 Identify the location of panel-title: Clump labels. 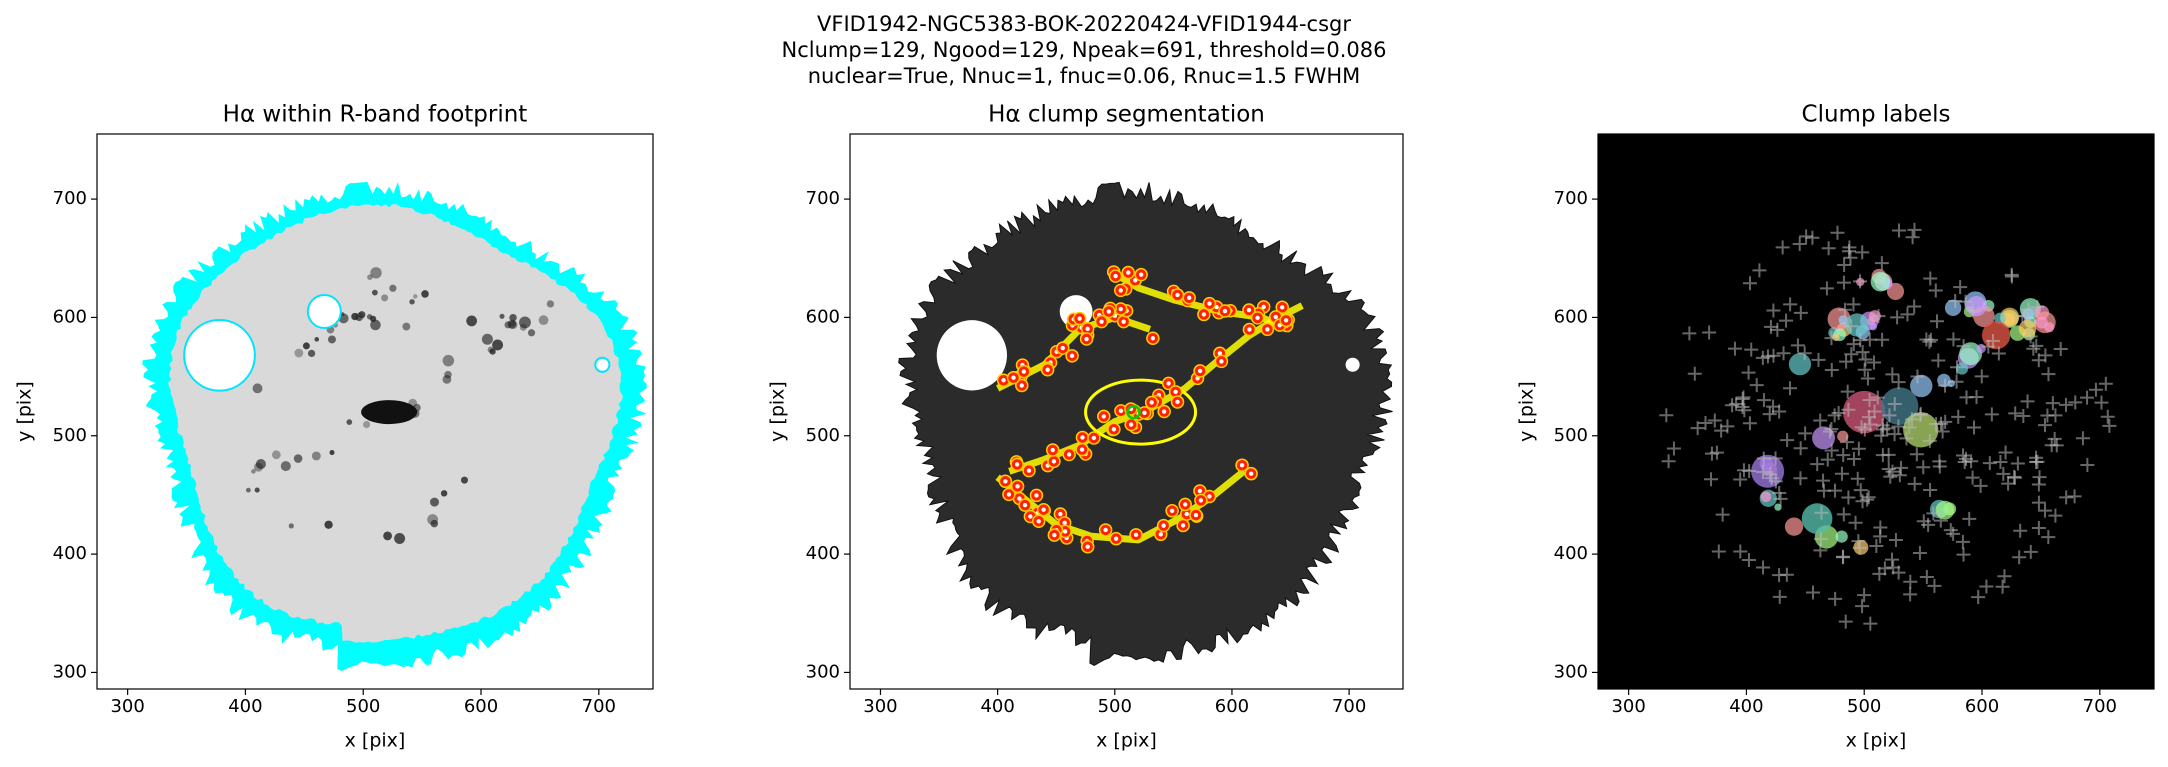
(1876, 115).